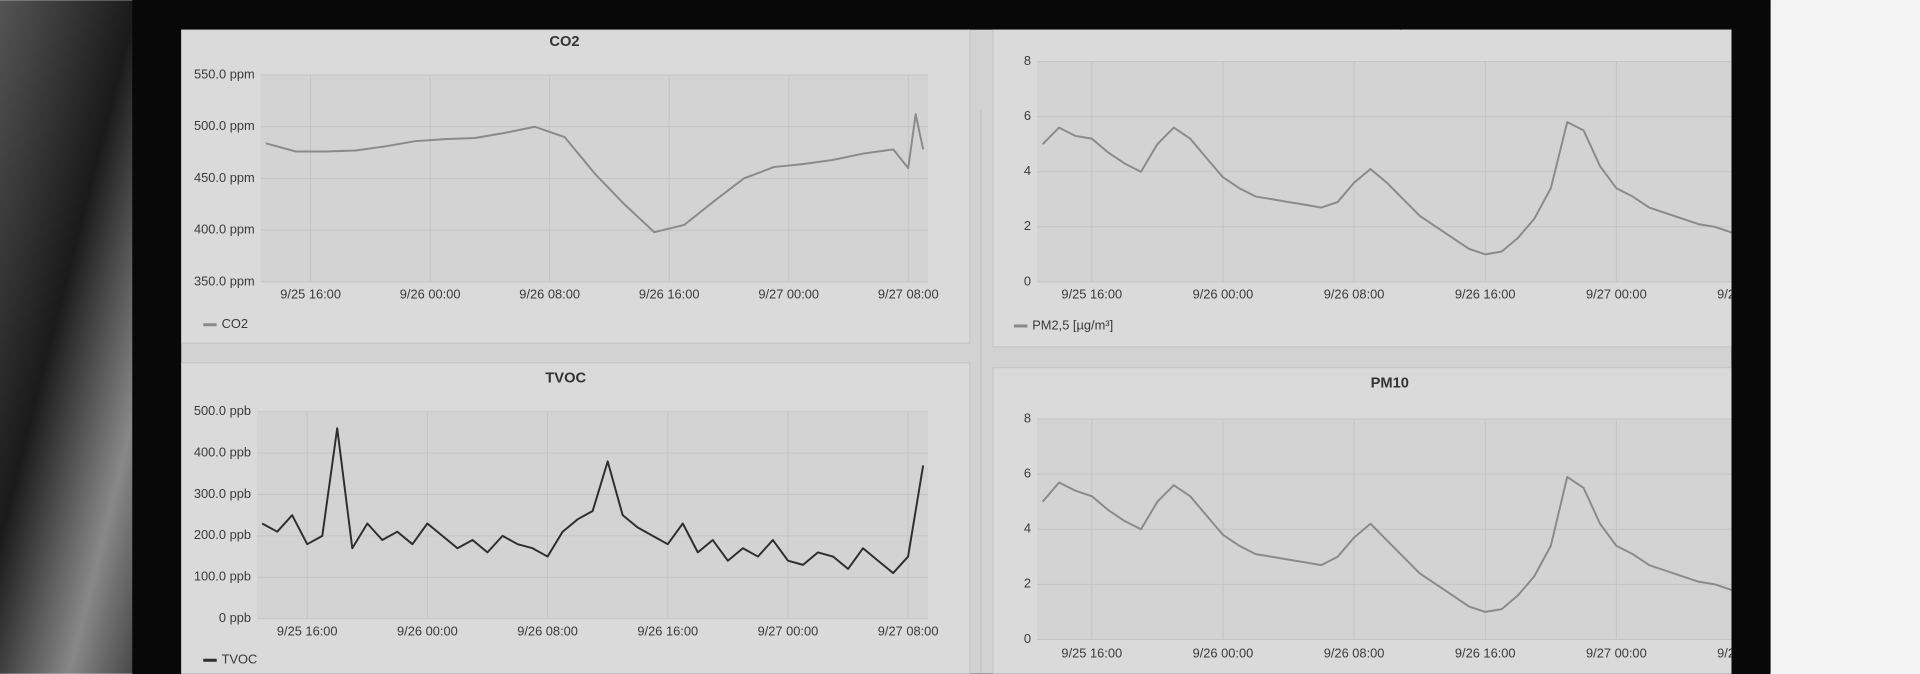  What do you see at coordinates (222, 410) in the screenshot?
I see `y-tick-label: 500.0 ppb` at bounding box center [222, 410].